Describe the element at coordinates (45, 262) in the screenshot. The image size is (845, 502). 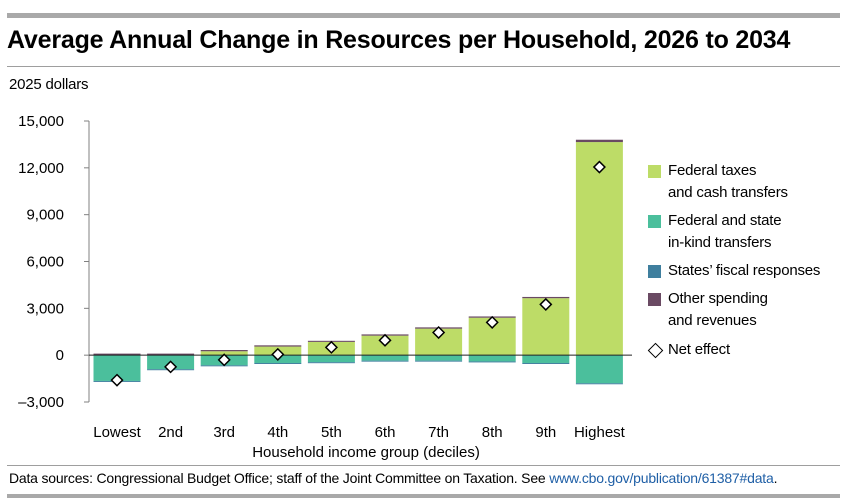
I see `y-tick-label: 6,000` at that location.